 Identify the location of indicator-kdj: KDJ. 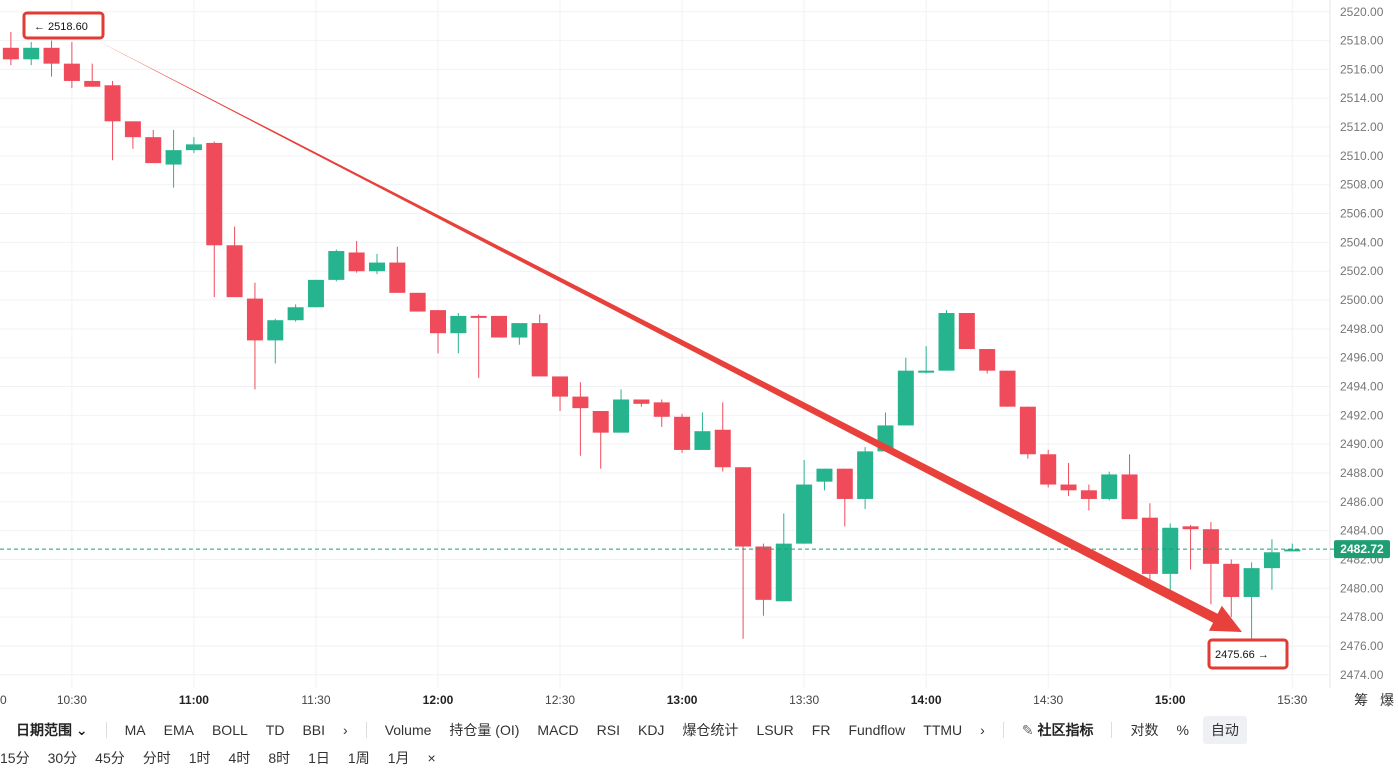
(651, 730).